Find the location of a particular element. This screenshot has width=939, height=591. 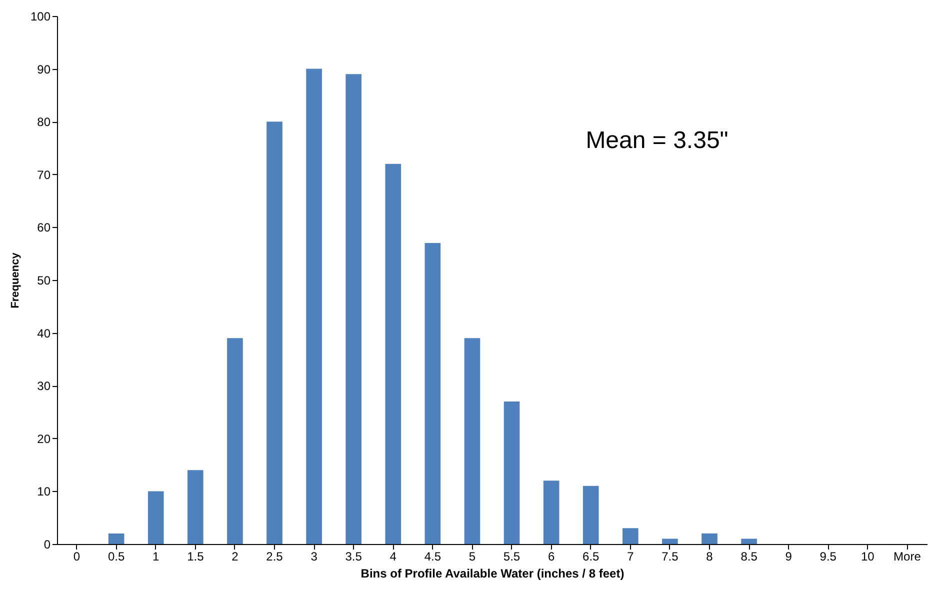

y-tick-label: 20 is located at coordinates (44, 439).